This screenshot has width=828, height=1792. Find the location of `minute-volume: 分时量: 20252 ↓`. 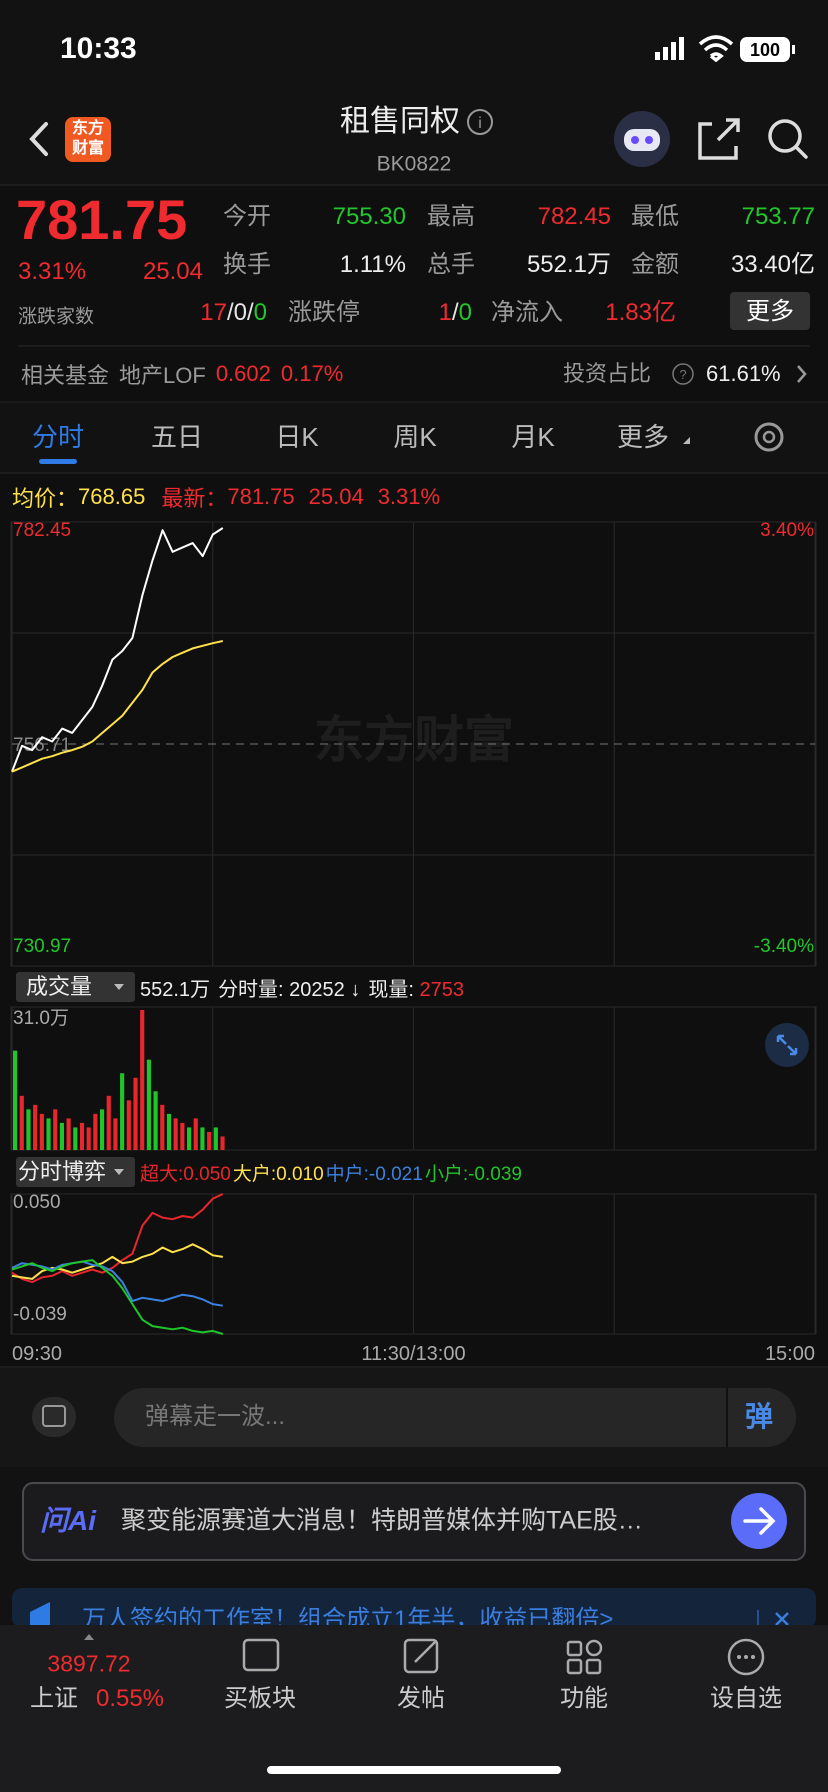

minute-volume: 分时量: 20252 ↓ is located at coordinates (289, 989).